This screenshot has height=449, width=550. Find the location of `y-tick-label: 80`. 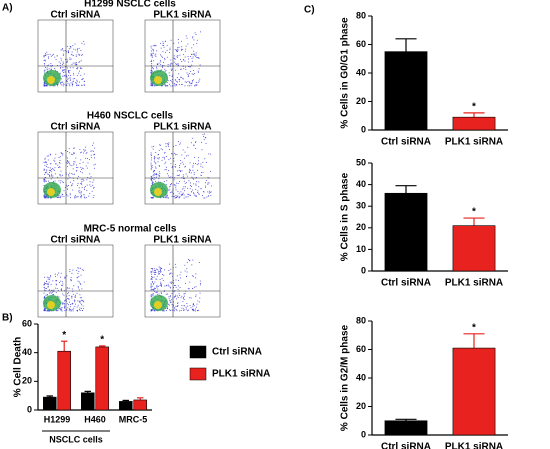

y-tick-label: 80 is located at coordinates (361, 320).